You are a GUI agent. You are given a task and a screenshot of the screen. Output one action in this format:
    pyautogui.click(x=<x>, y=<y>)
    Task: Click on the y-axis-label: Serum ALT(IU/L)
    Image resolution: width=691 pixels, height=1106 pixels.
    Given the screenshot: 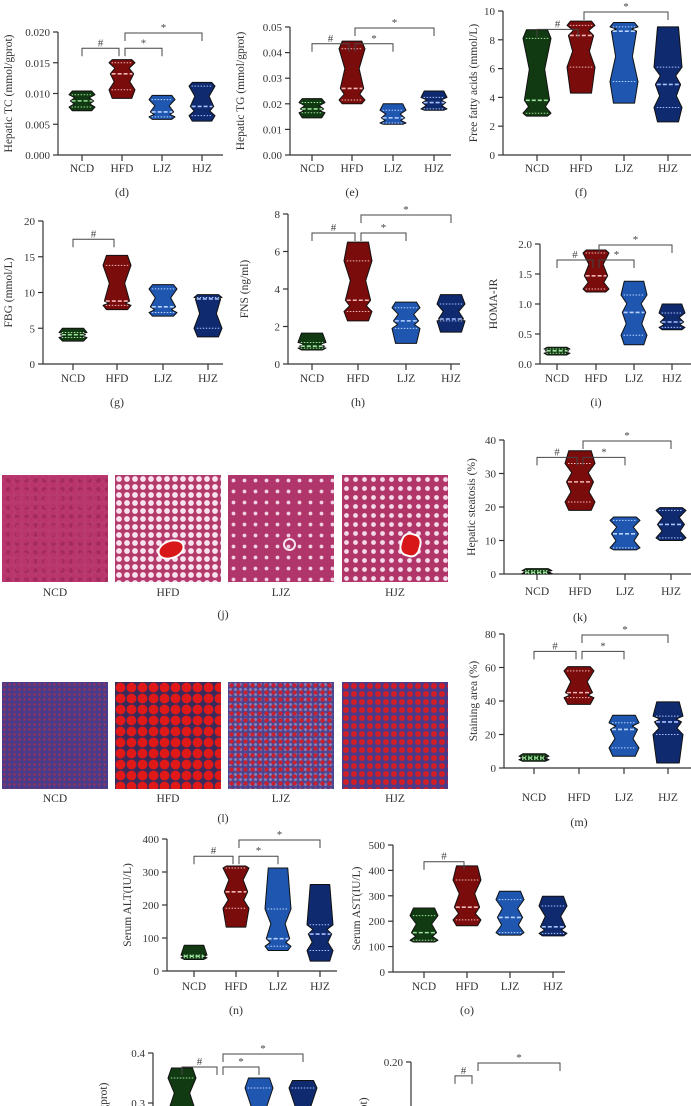 What is the action you would take?
    pyautogui.click(x=128, y=905)
    